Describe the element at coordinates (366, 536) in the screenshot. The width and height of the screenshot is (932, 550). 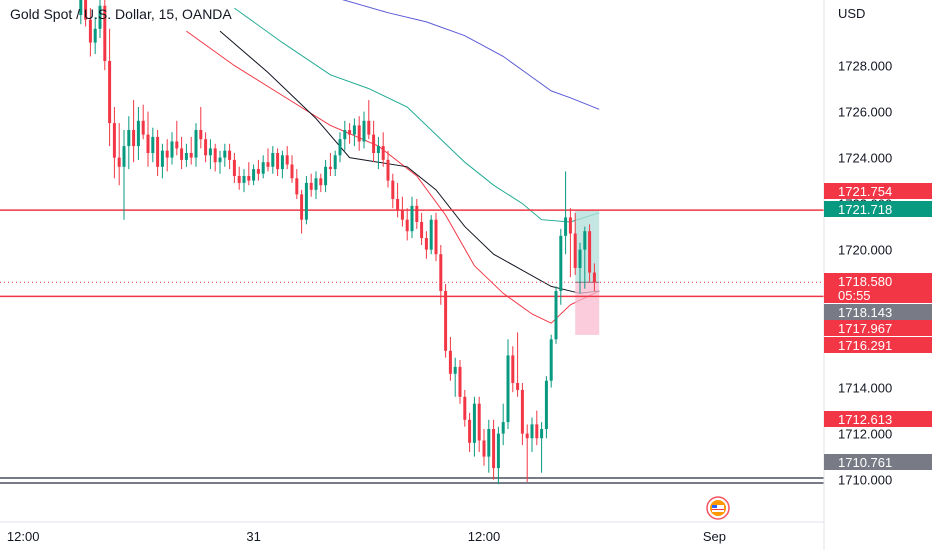
I see `time-axis: 12:00 31 12:00 Sep` at that location.